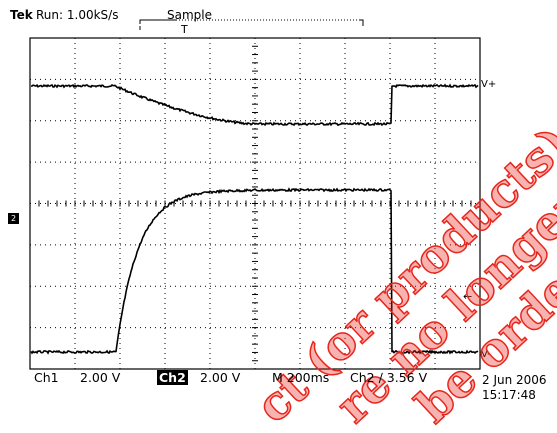  Describe the element at coordinates (486, 354) in the screenshot. I see `lower-trace-label: V-` at that location.